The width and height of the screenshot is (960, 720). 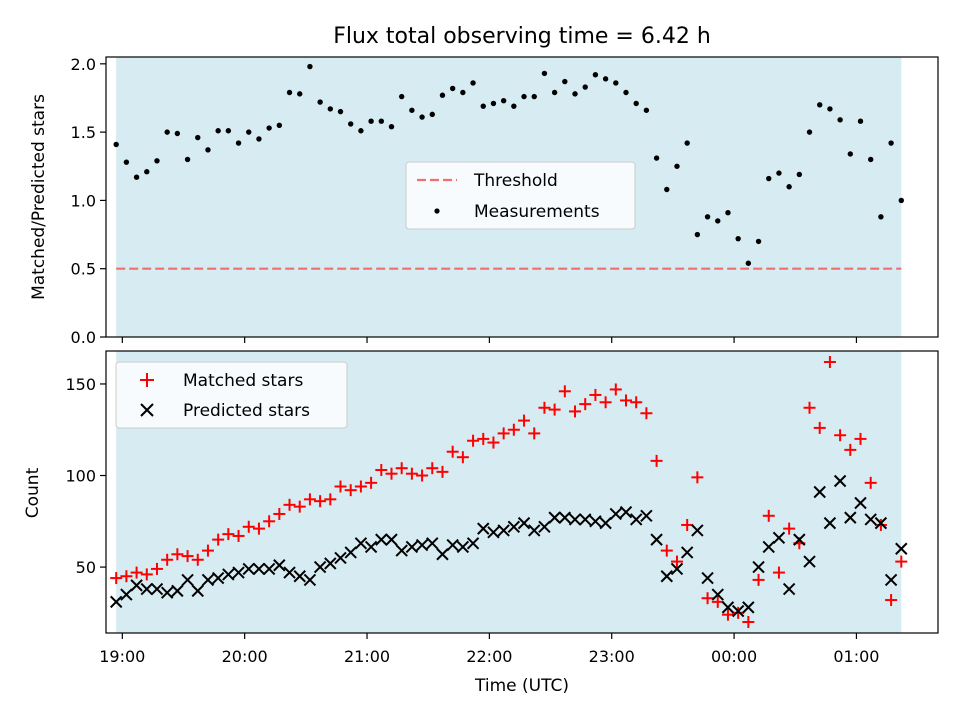 I want to click on measurements-legend-swatch, so click(x=437, y=211).